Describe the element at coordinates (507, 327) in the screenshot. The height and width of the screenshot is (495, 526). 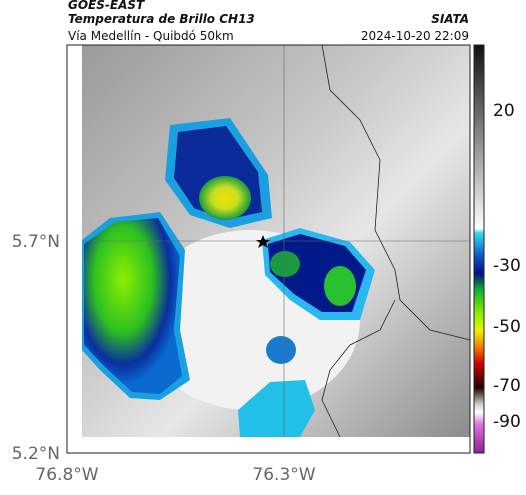
I see `colorbar-label: -50` at that location.